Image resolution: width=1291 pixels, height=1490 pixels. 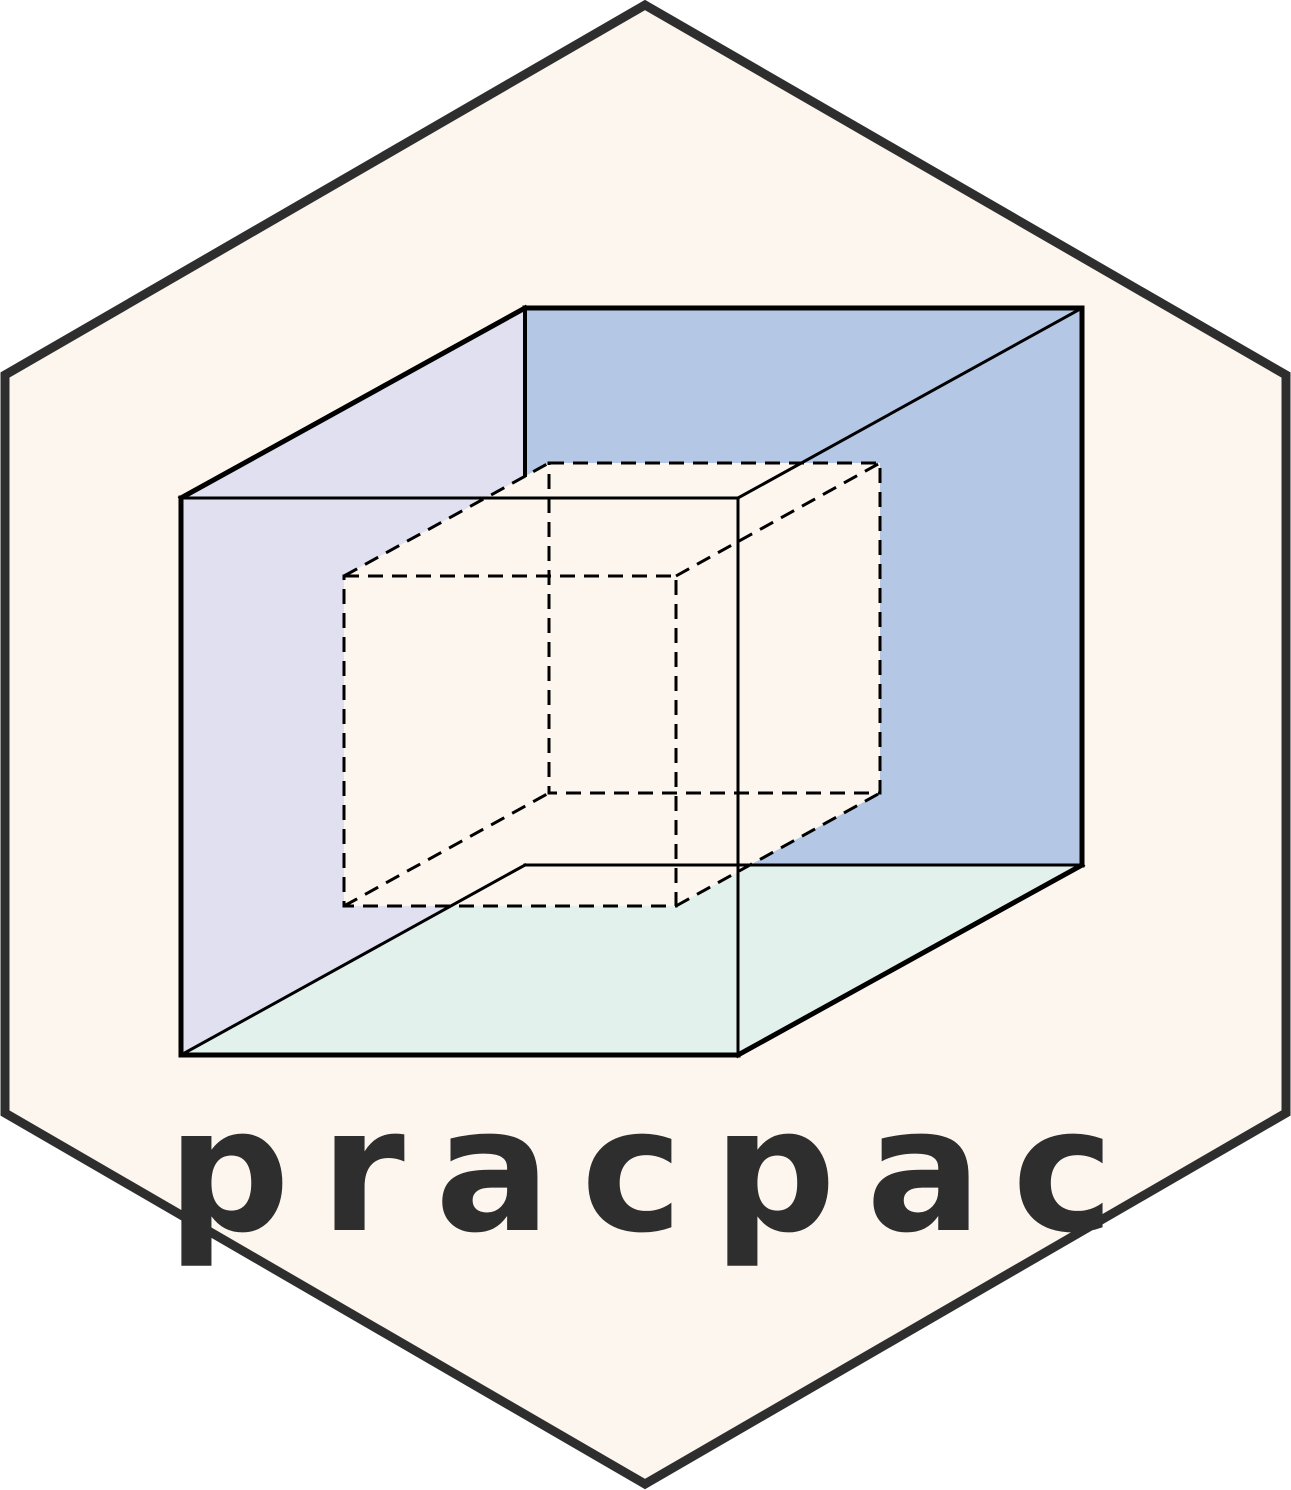 What do you see at coordinates (655, 1170) in the screenshot?
I see `logo-wordmark: pracpac` at bounding box center [655, 1170].